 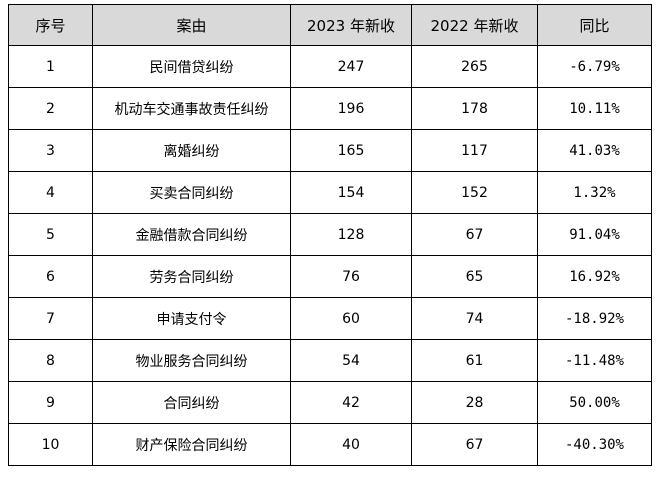 What do you see at coordinates (594, 25) in the screenshot?
I see `header-yoy: 同比` at bounding box center [594, 25].